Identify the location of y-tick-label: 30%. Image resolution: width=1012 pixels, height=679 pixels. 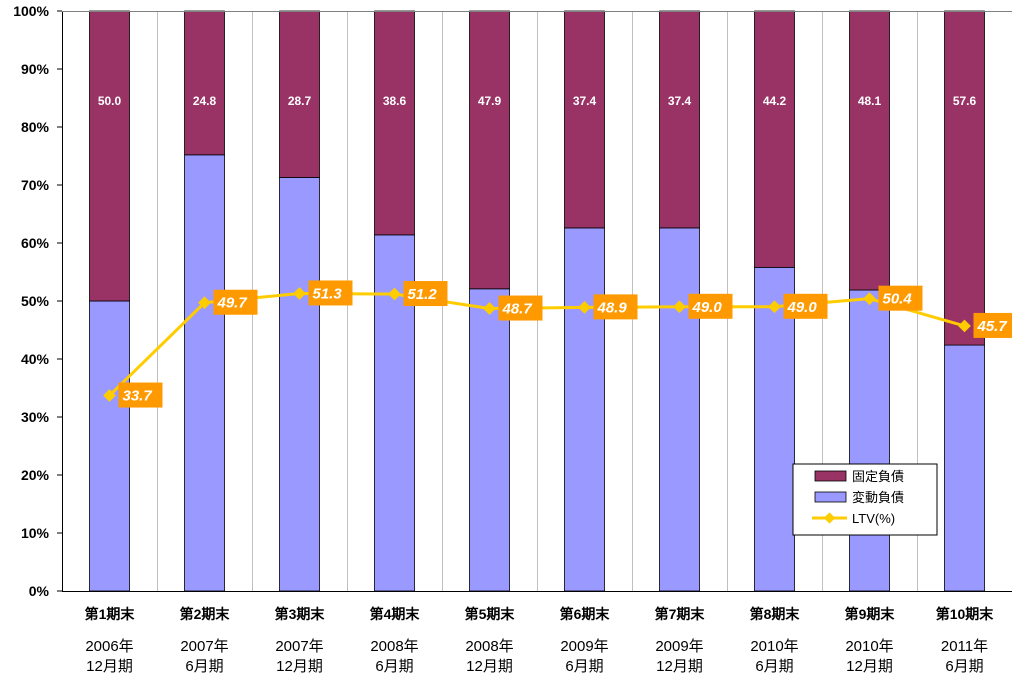
(35, 417).